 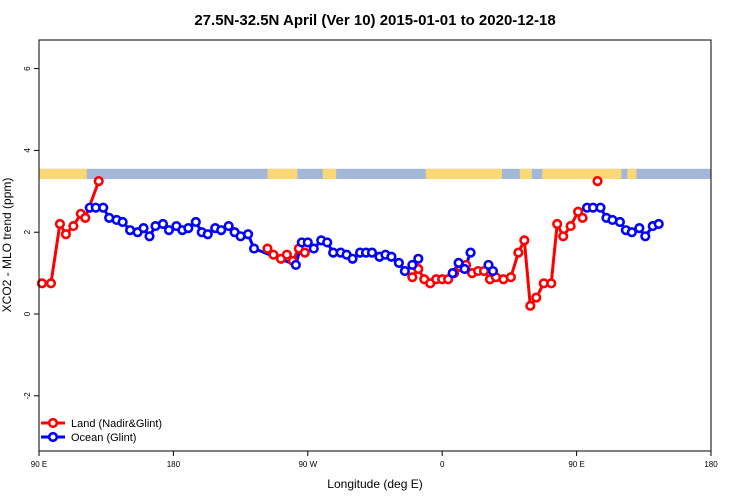 I want to click on y-tick-label: 4, so click(x=27, y=150).